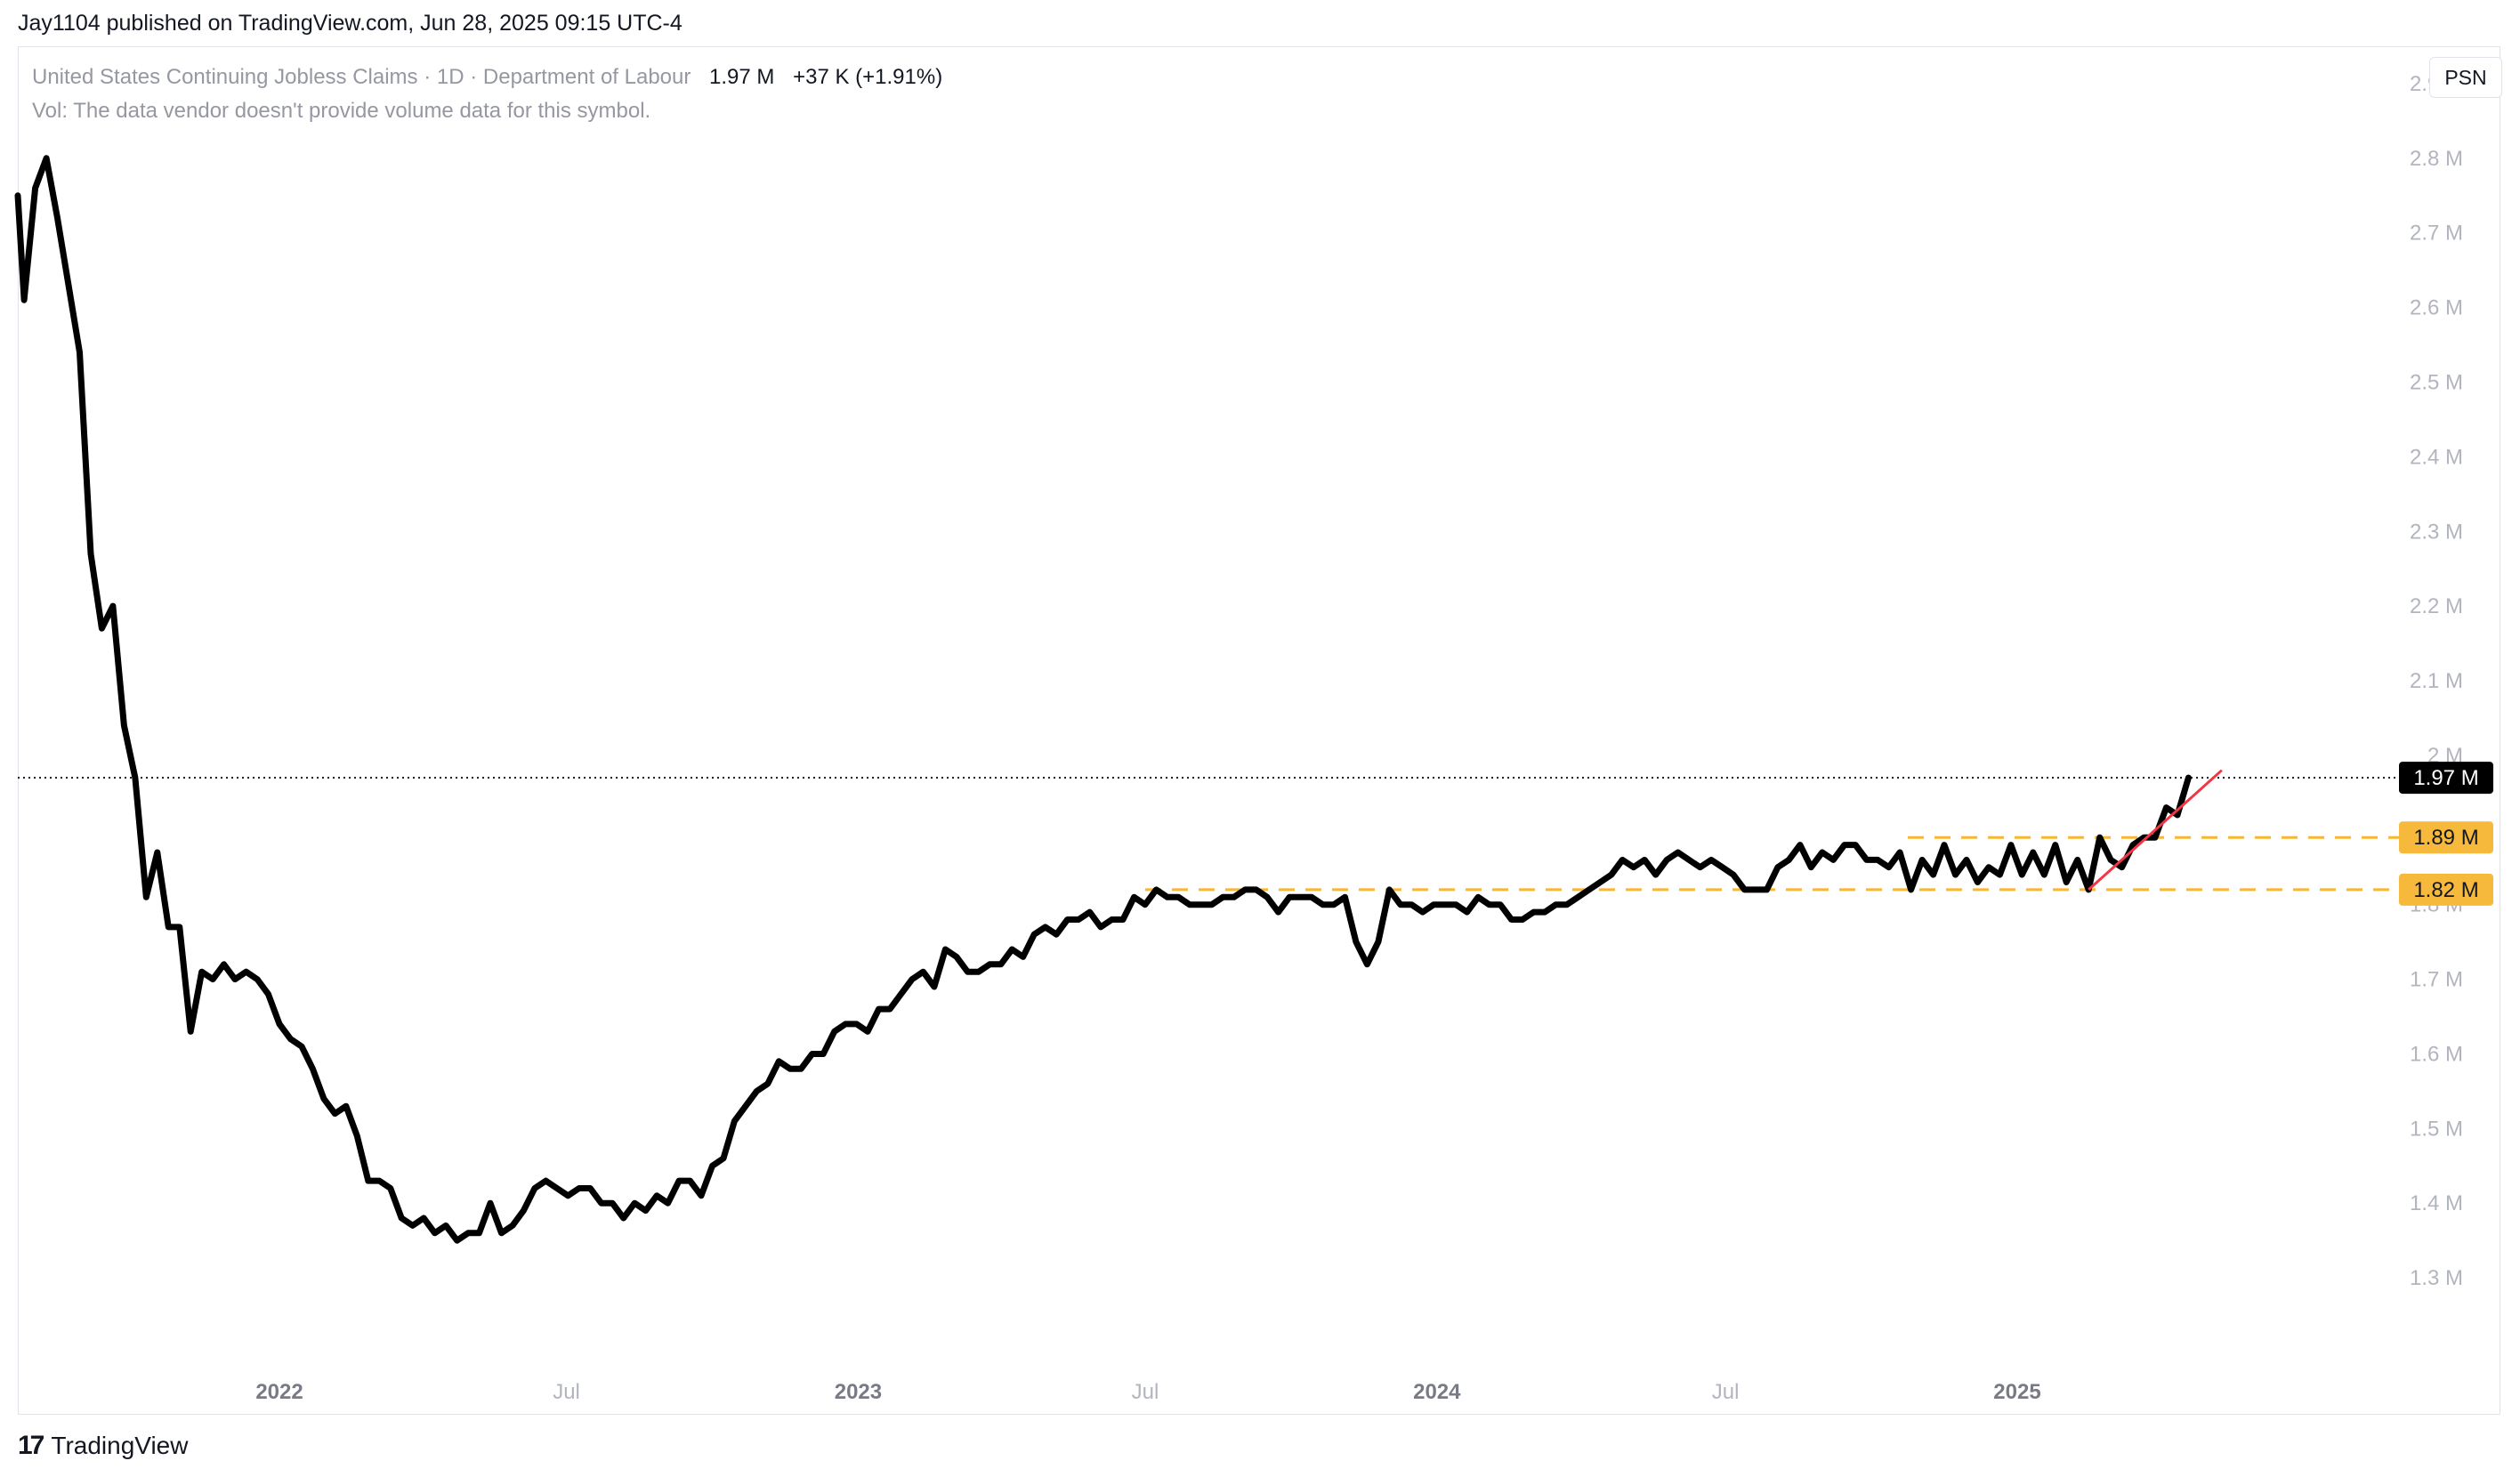 The height and width of the screenshot is (1477, 2520). I want to click on x-tick-label: 2022, so click(279, 1392).